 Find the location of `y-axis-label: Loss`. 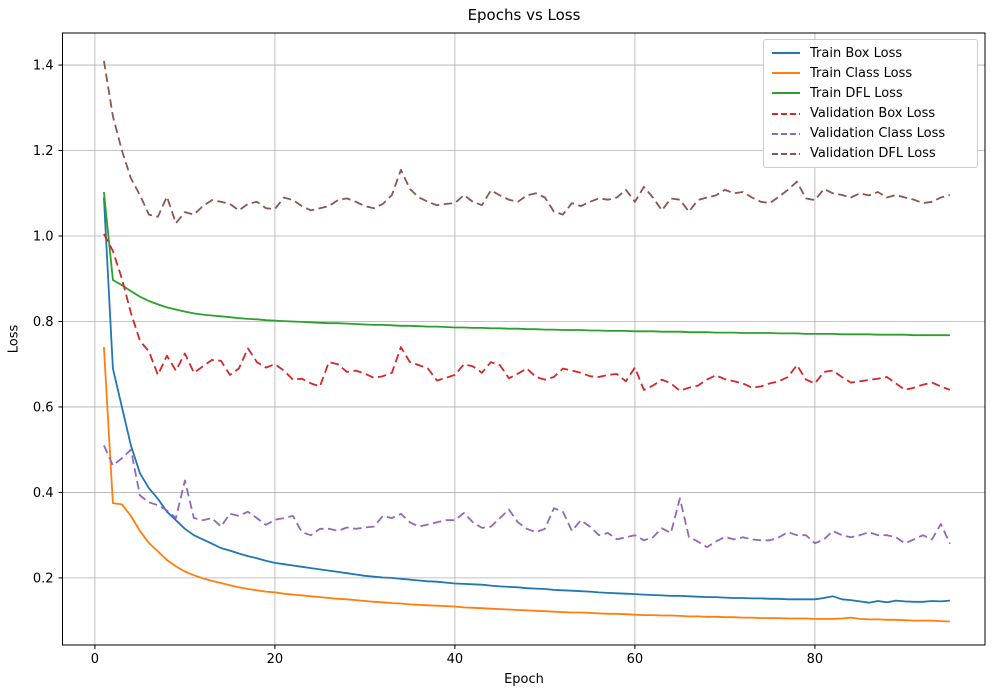

y-axis-label: Loss is located at coordinates (14, 339).